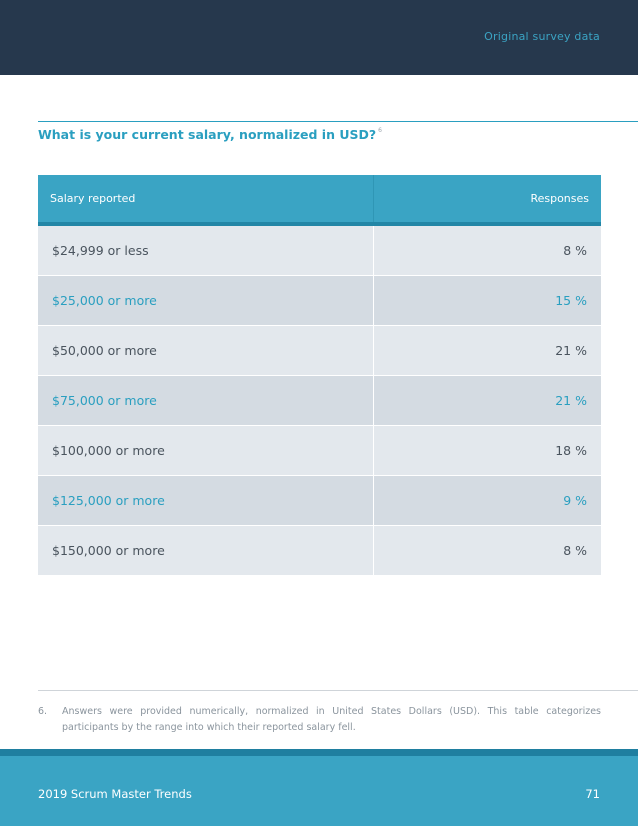  I want to click on footnote-rule, so click(338, 690).